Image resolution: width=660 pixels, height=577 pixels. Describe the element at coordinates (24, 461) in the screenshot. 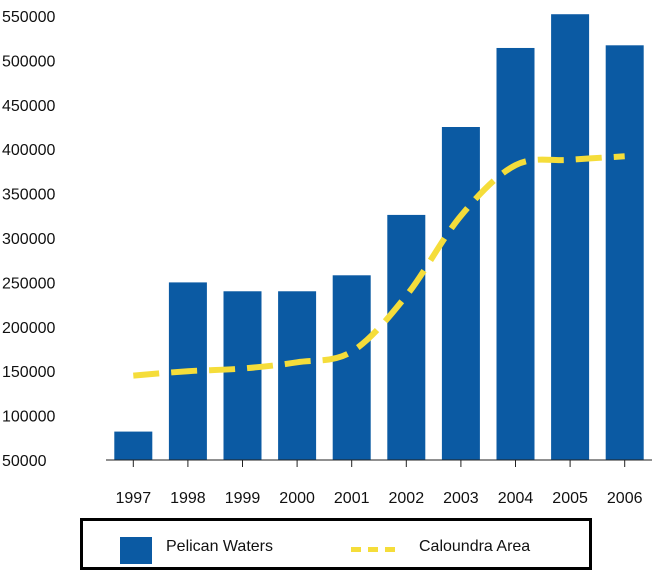

I see `y-tick-label: 50000` at that location.